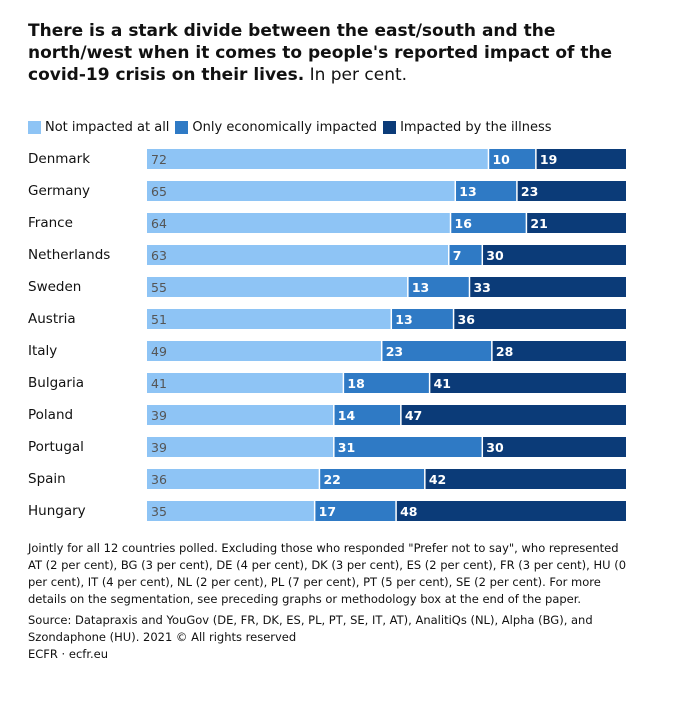 The image size is (674, 714). I want to click on data-label: 16, so click(464, 223).